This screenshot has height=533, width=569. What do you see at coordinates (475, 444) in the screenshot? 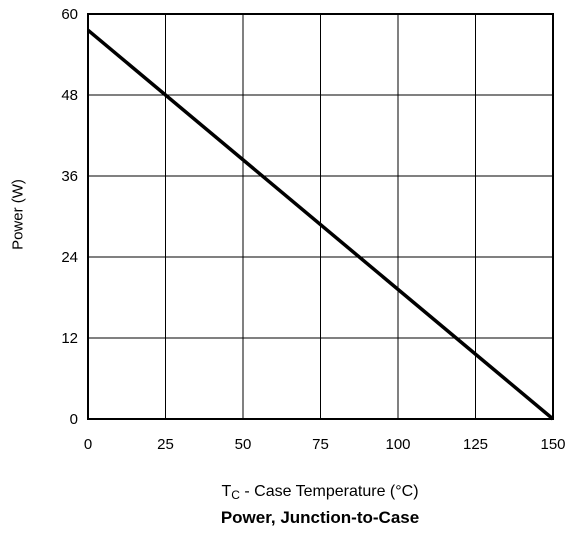
I see `x-tick-label: 125` at bounding box center [475, 444].